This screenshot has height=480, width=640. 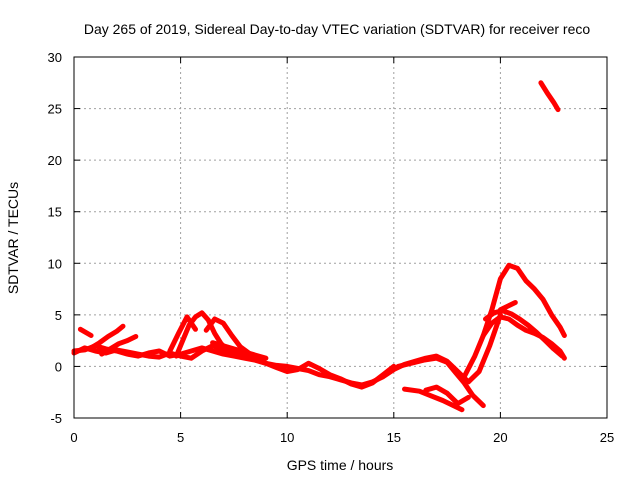 I want to click on x-tick-label: 20, so click(x=500, y=437).